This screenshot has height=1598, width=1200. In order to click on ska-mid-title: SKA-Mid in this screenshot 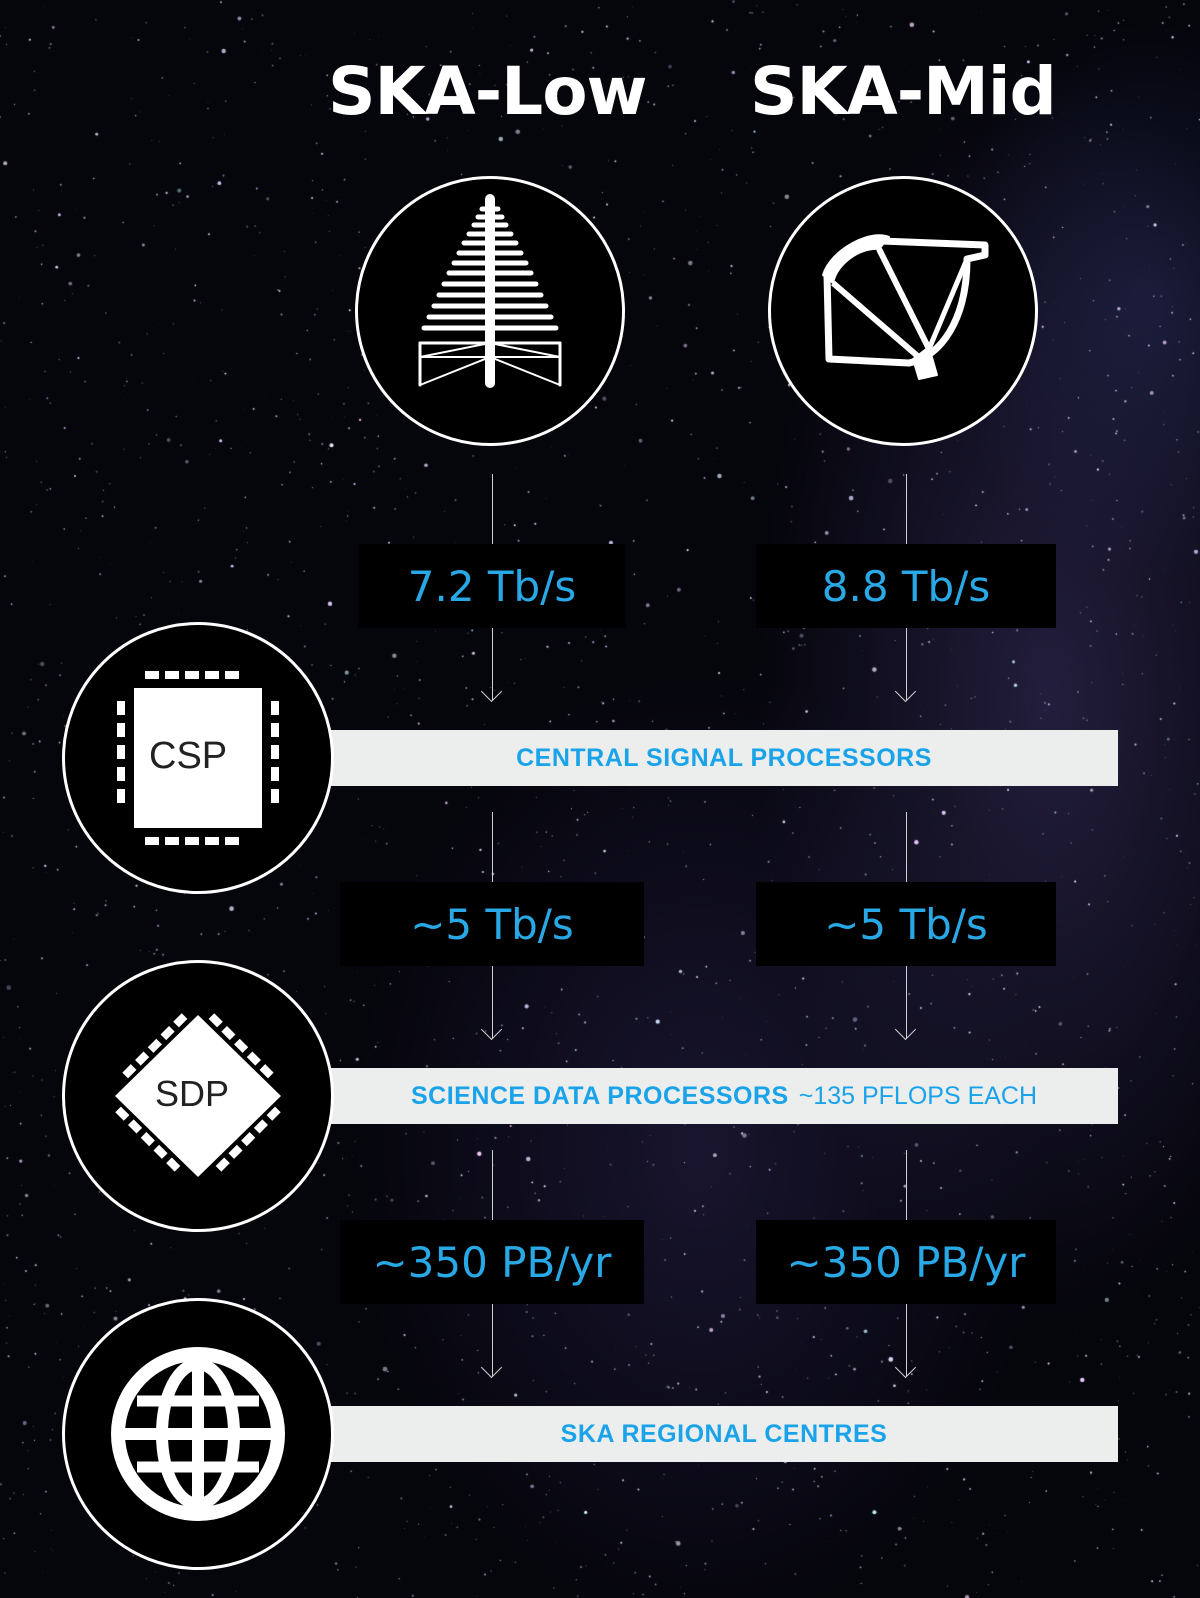, I will do `click(903, 91)`.